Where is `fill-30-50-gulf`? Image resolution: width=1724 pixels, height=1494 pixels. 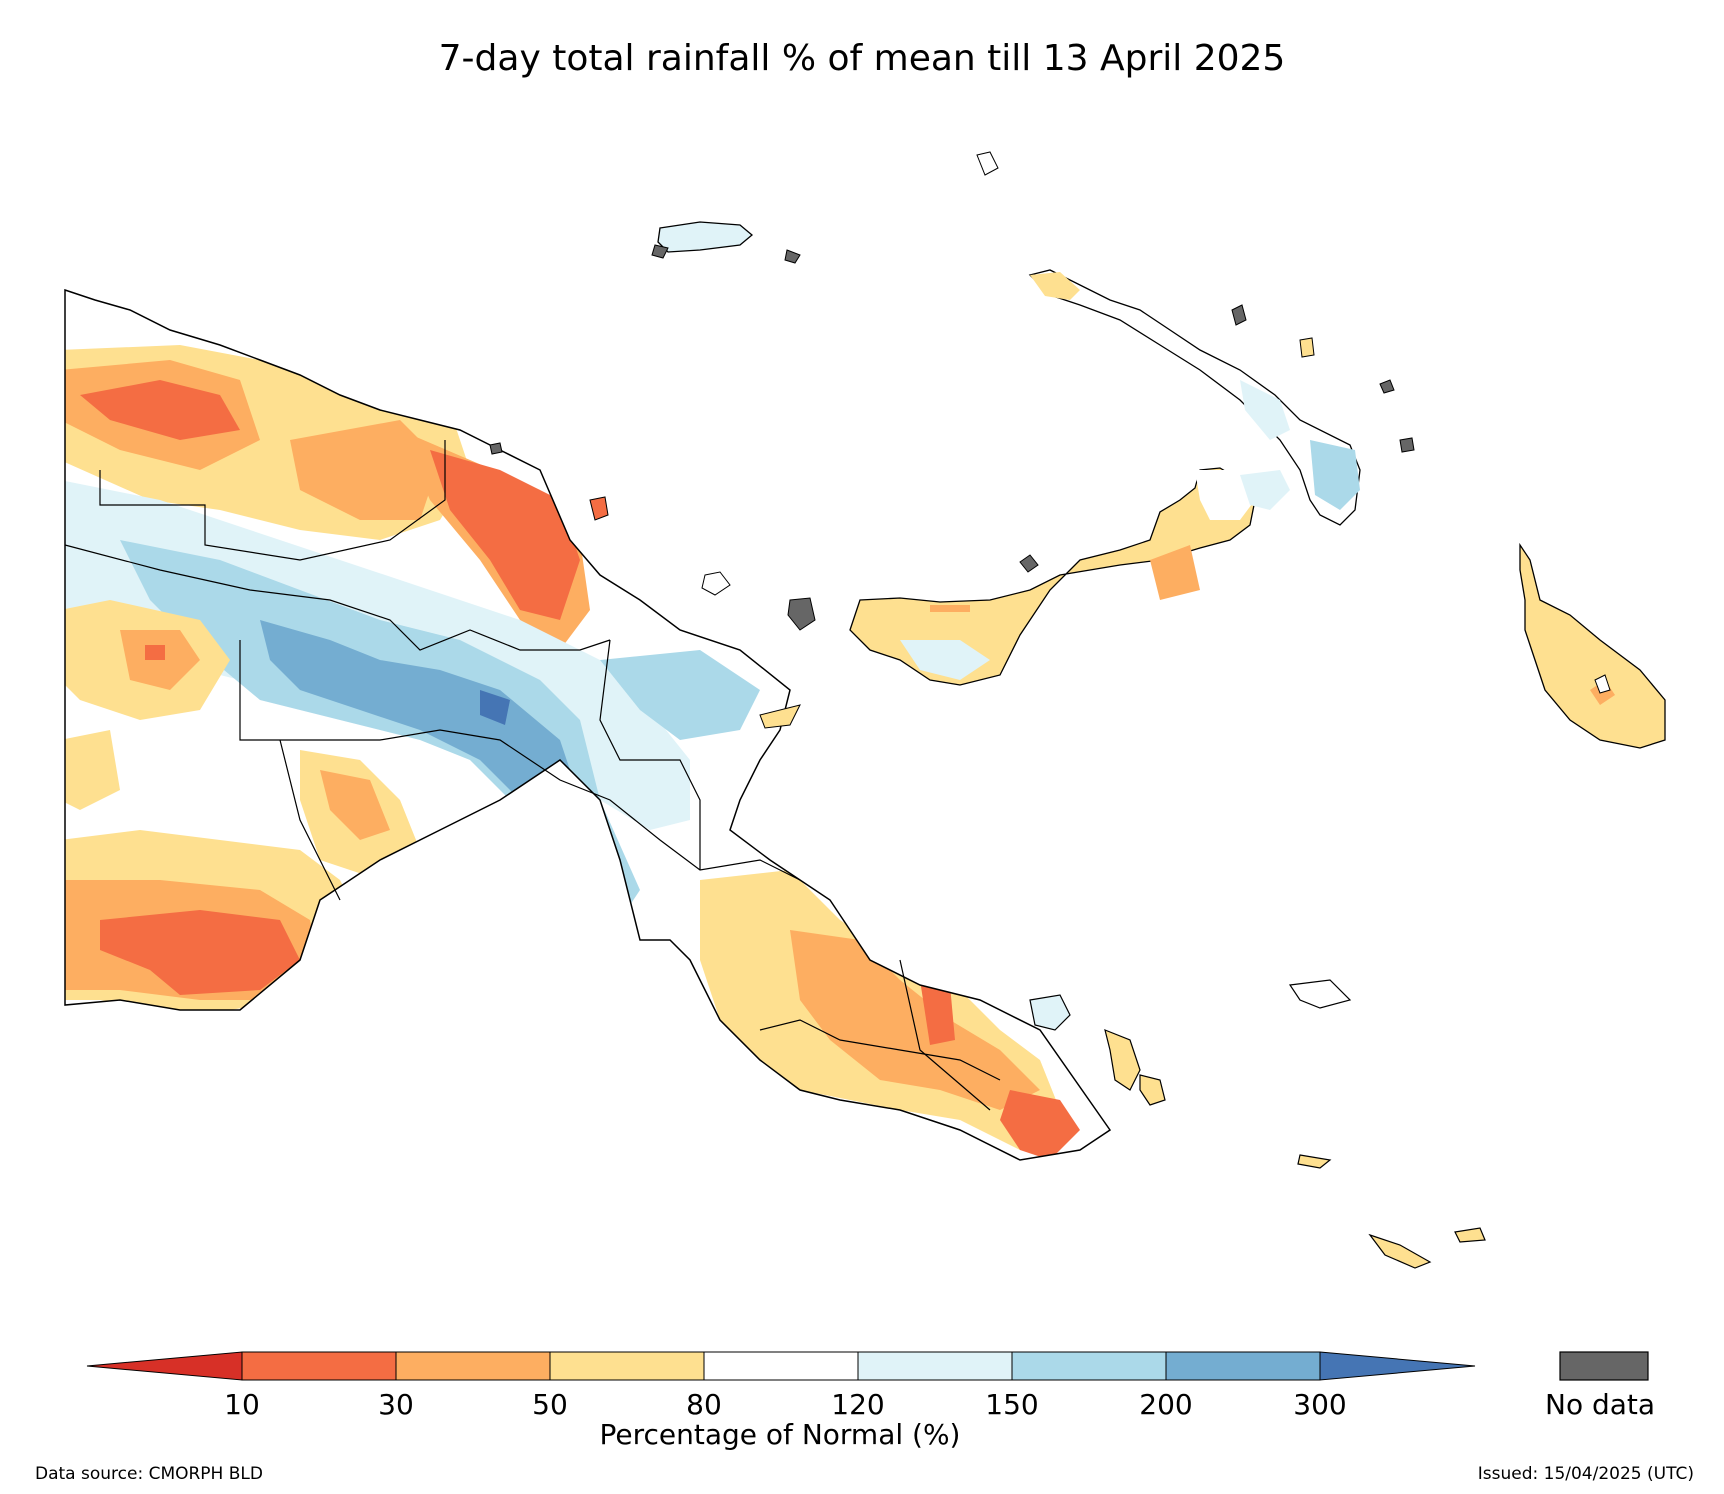 fill-30-50-gulf is located at coordinates (355, 805).